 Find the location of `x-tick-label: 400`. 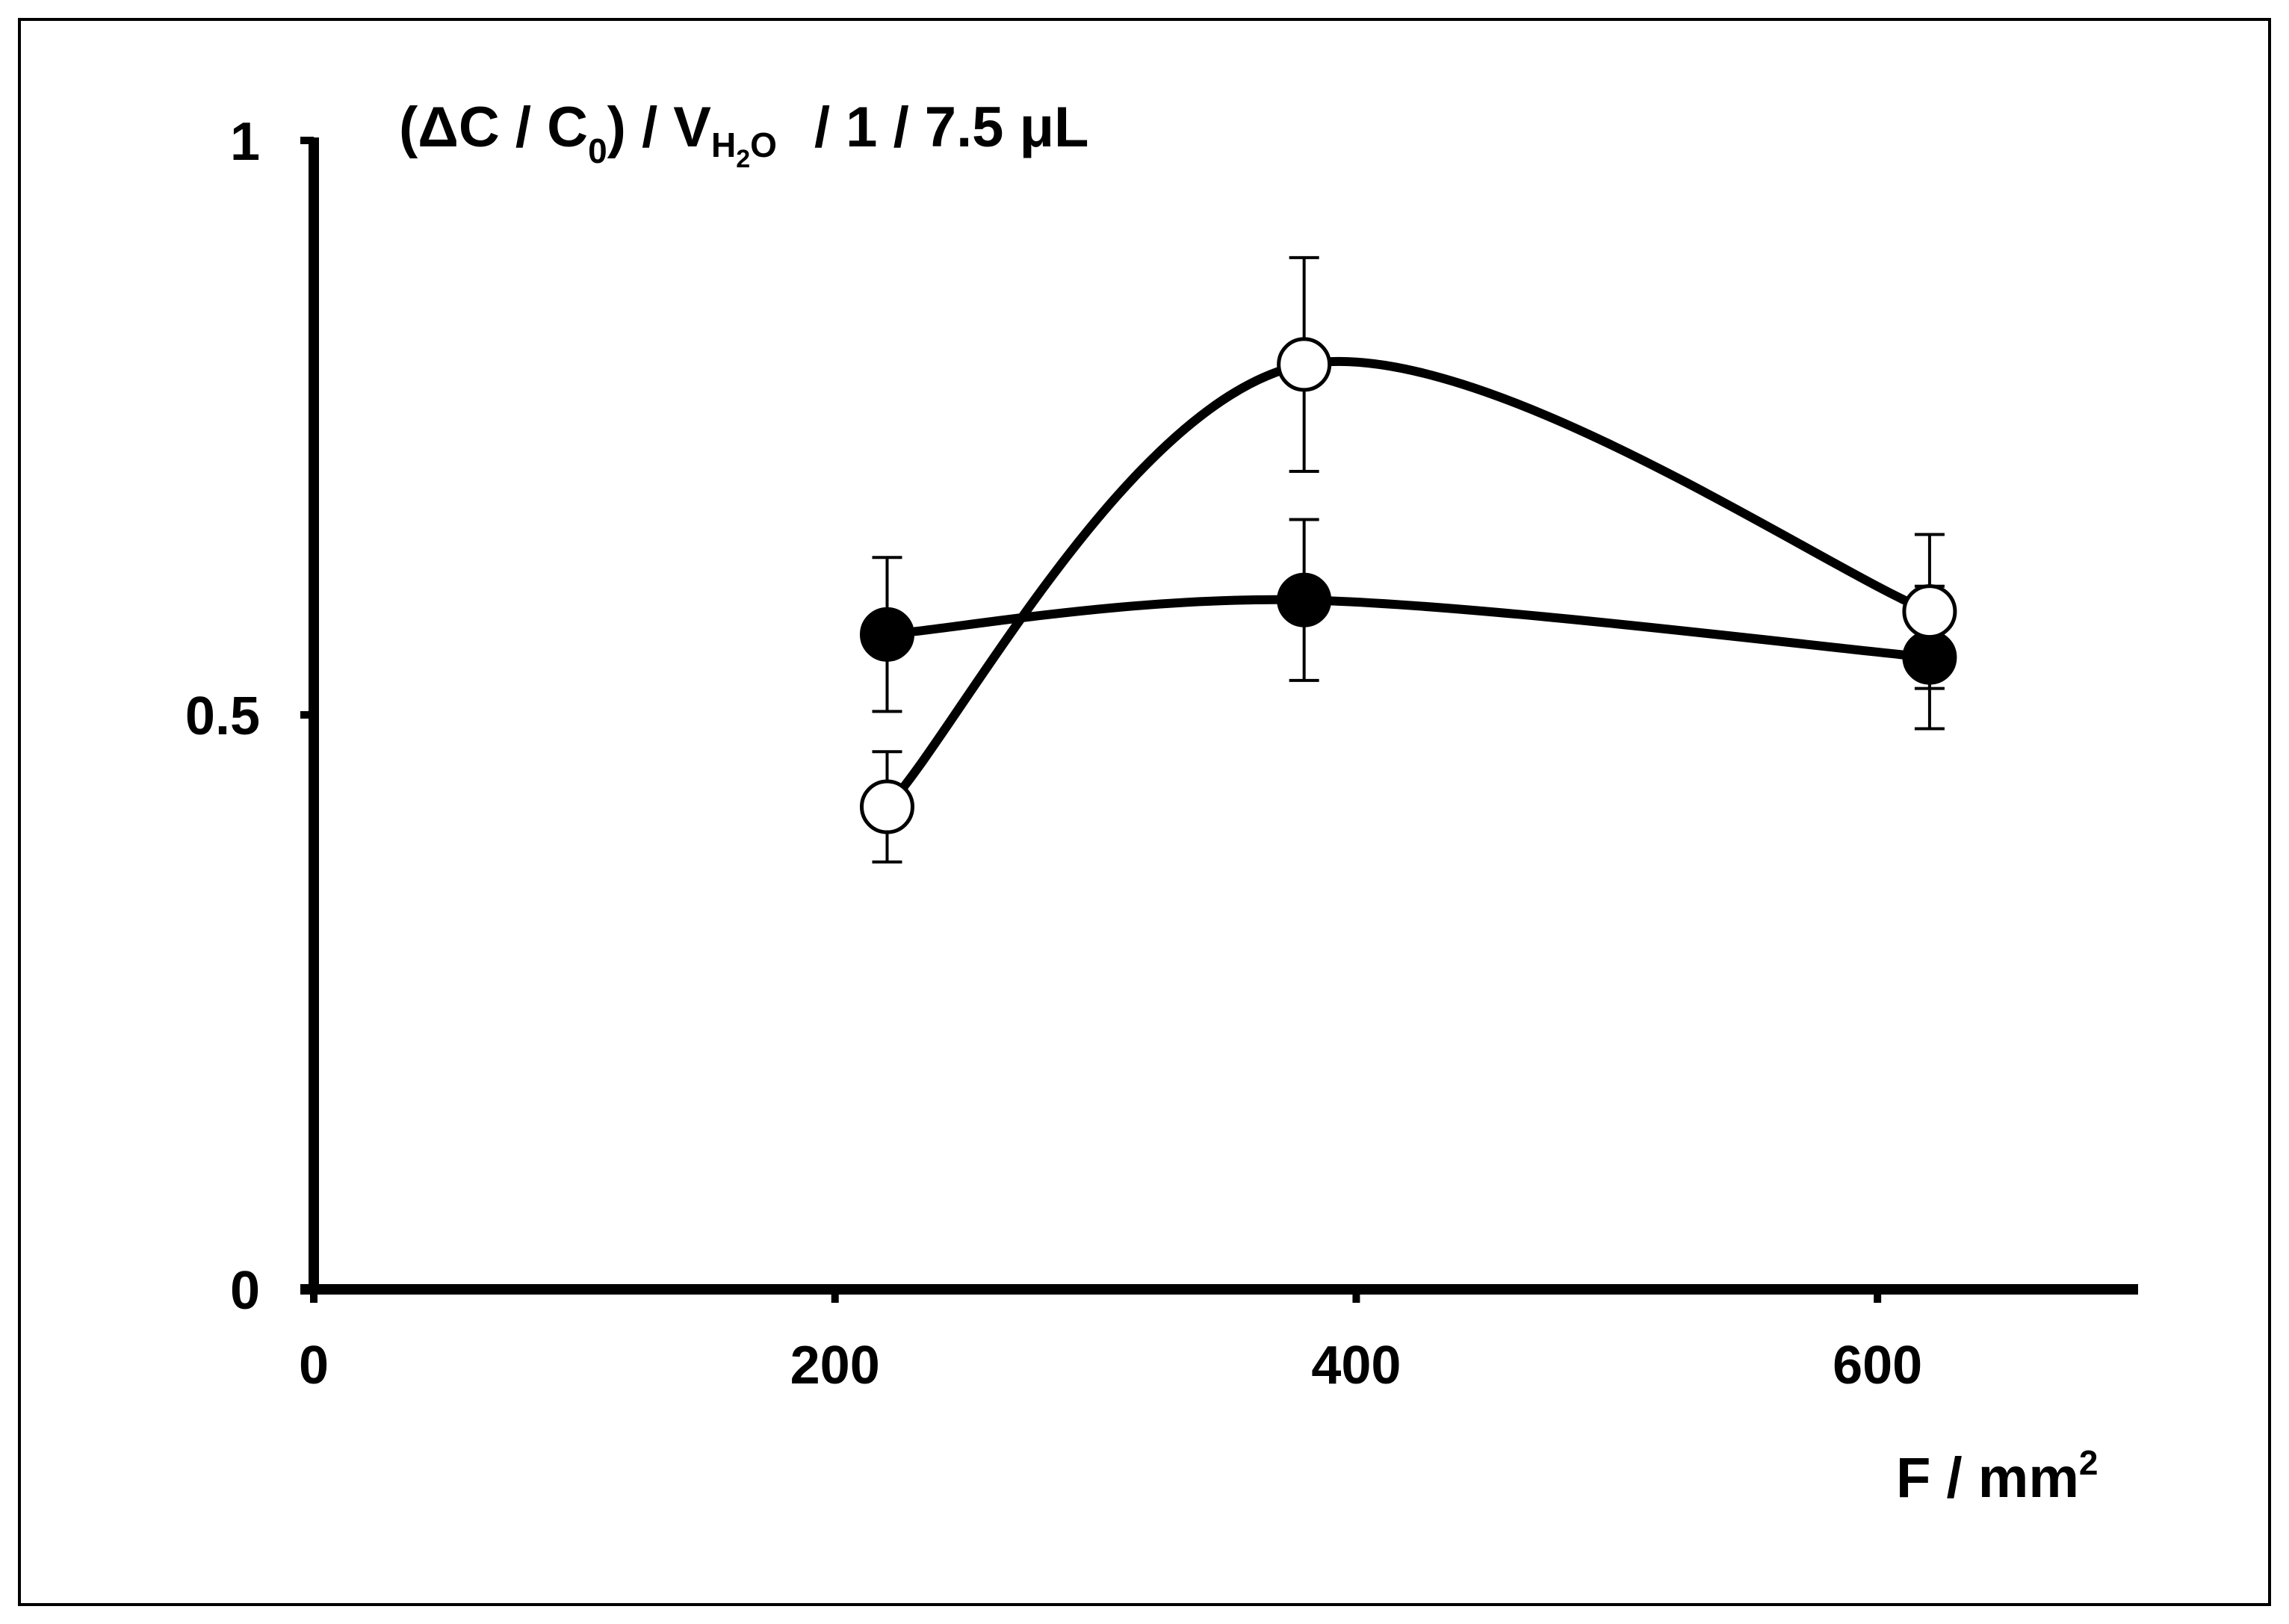

x-tick-label: 400 is located at coordinates (1356, 1365).